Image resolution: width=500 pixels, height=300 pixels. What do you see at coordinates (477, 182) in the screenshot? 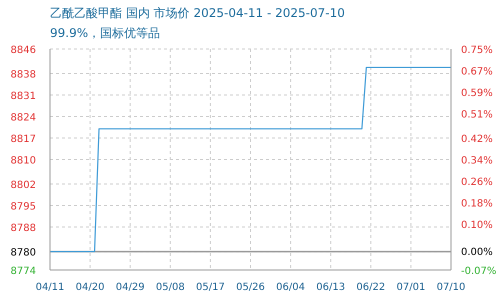
I see `y2-tick-label: 0.26%` at bounding box center [477, 182].